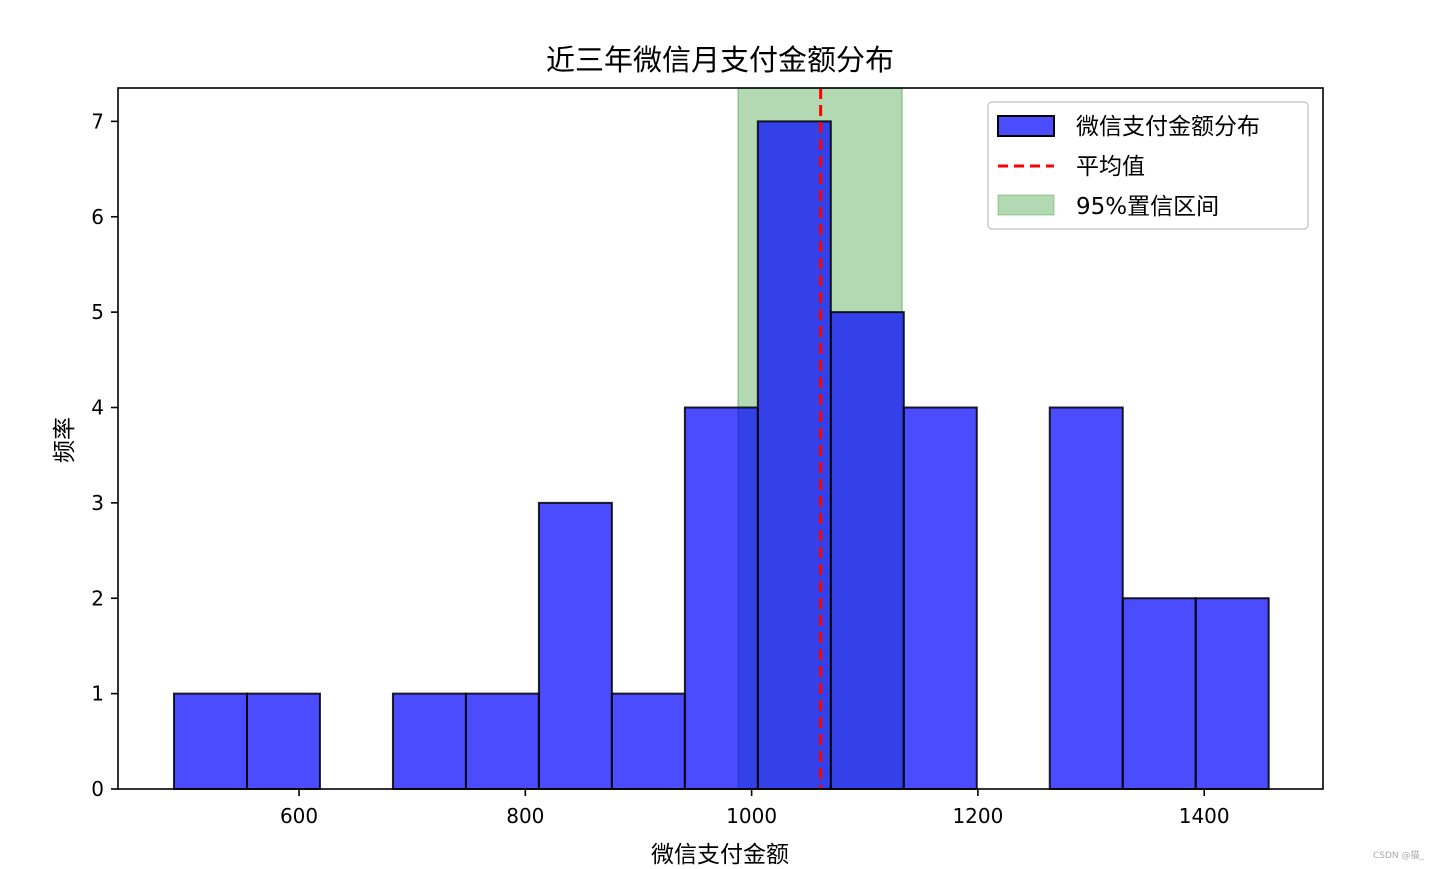 The width and height of the screenshot is (1438, 869). I want to click on watermark: CSDN @猫_, so click(1398, 856).